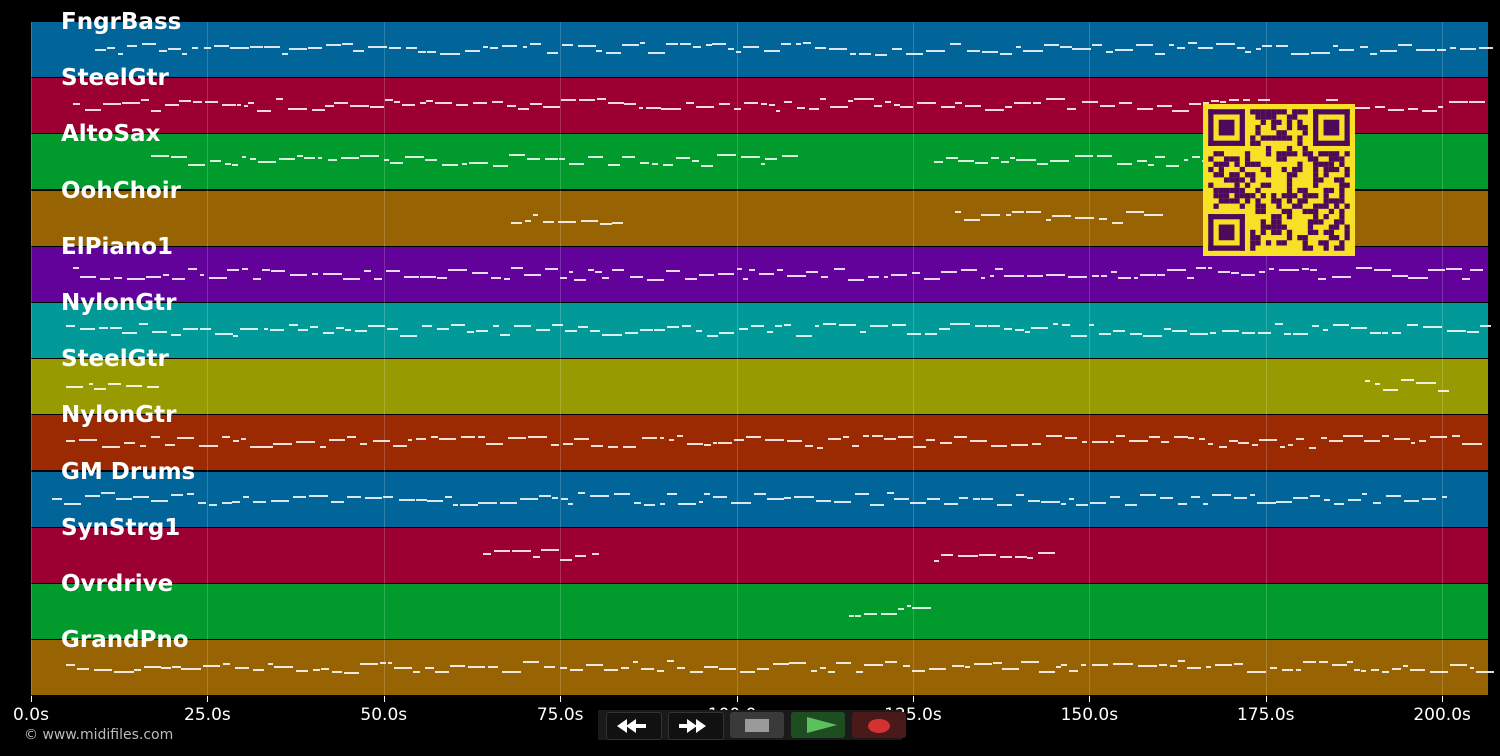 This screenshot has width=1500, height=756. What do you see at coordinates (696, 726) in the screenshot?
I see `fast-forward-button` at bounding box center [696, 726].